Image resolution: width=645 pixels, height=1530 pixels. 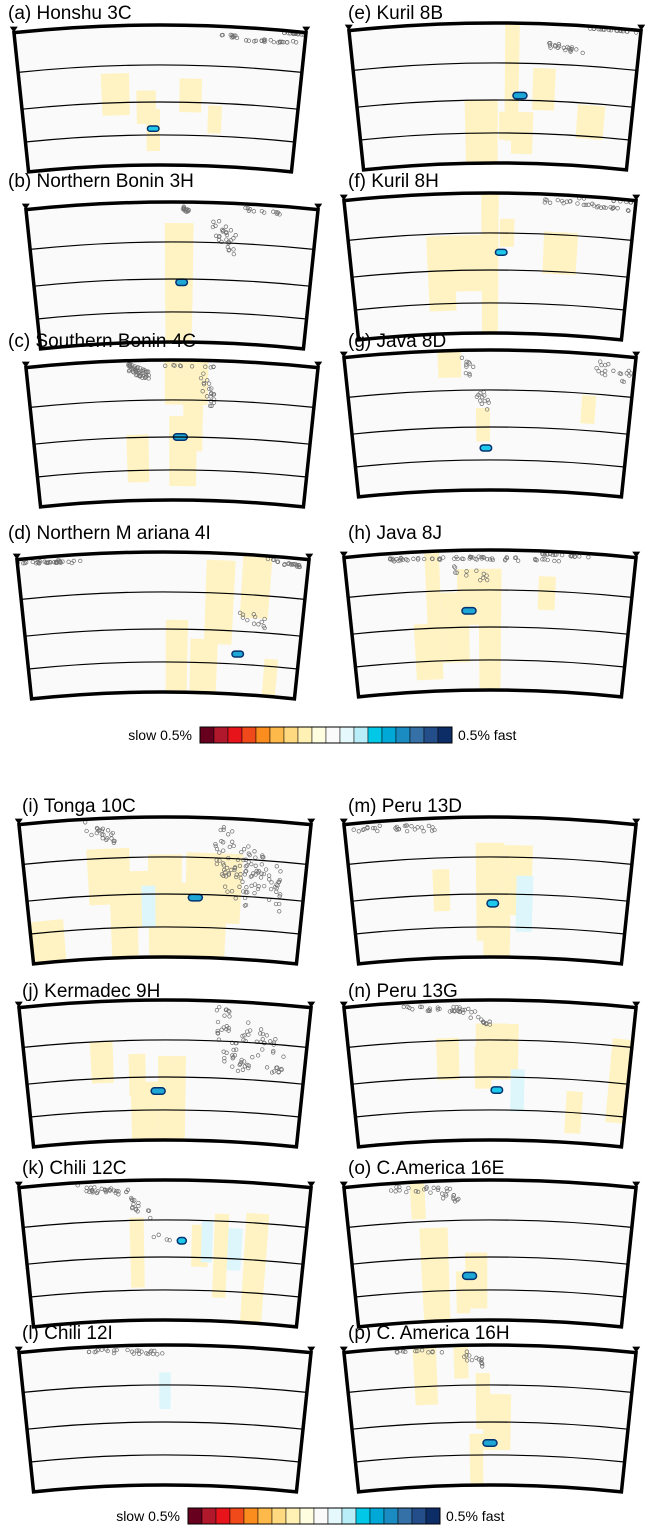 I want to click on panel-background, so click(x=495, y=96).